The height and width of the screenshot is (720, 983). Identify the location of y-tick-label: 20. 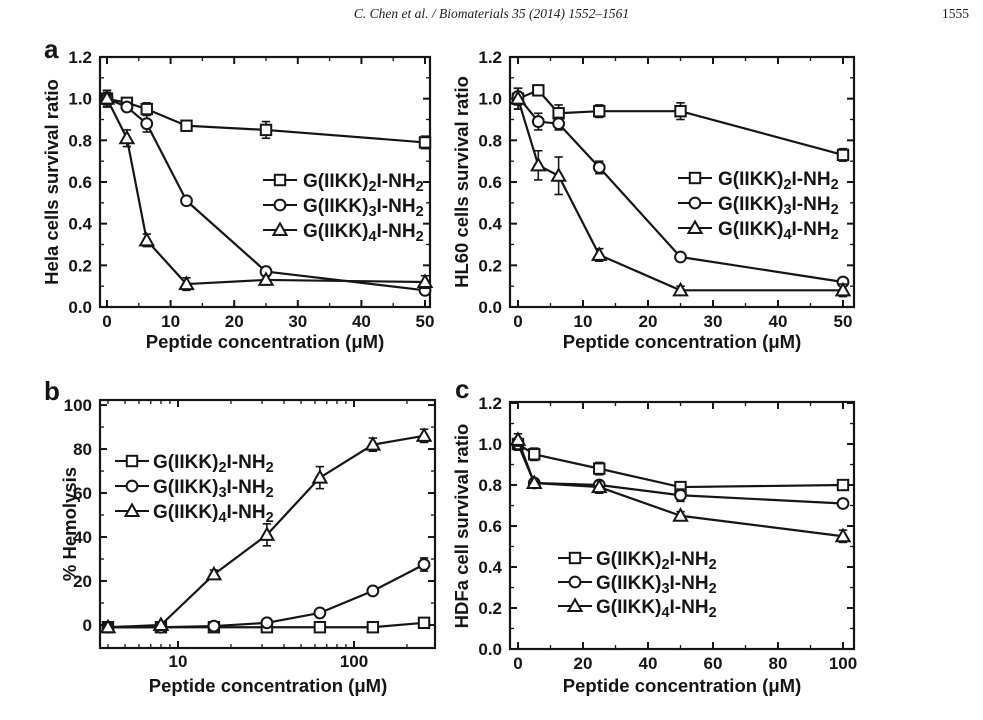
(82, 581).